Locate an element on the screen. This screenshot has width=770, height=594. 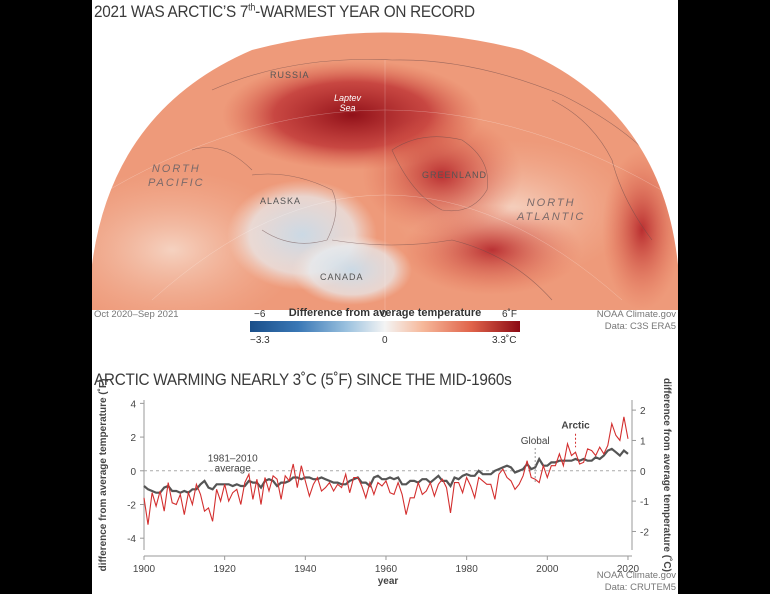
y-axis-right-title: difference from average temperature (˚C) is located at coordinates (667, 475).